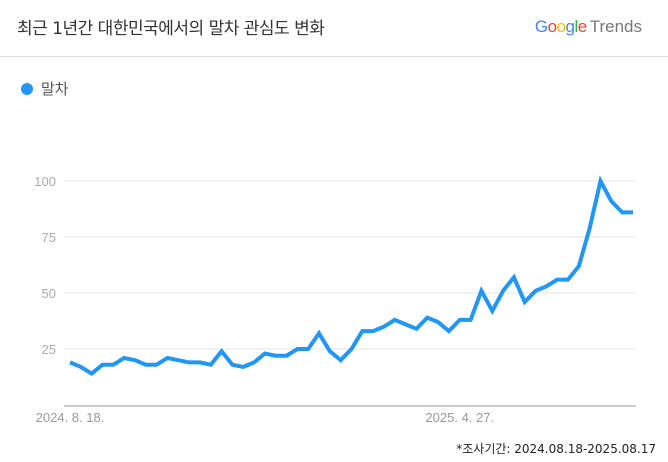 The height and width of the screenshot is (462, 668). I want to click on trends-wordmark: Trends, so click(615, 26).